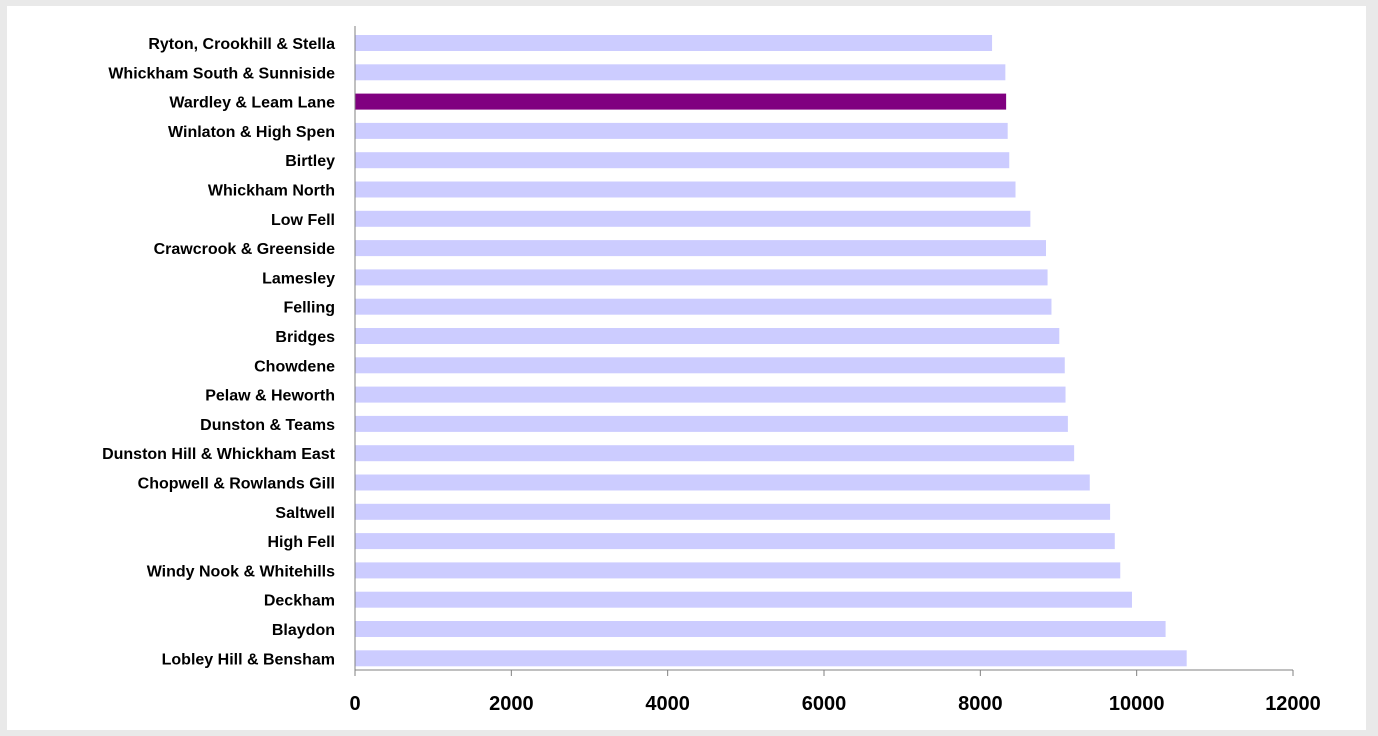 The height and width of the screenshot is (736, 1378). Describe the element at coordinates (1137, 704) in the screenshot. I see `x-tick-label: 10000` at that location.